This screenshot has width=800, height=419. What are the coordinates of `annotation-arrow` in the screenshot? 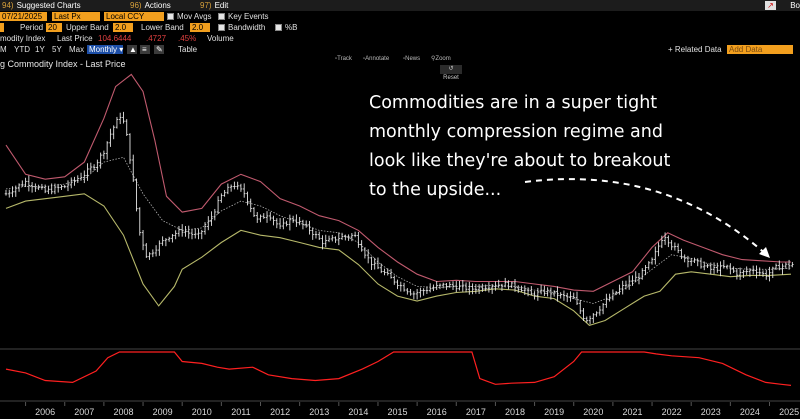 It's located at (647, 218).